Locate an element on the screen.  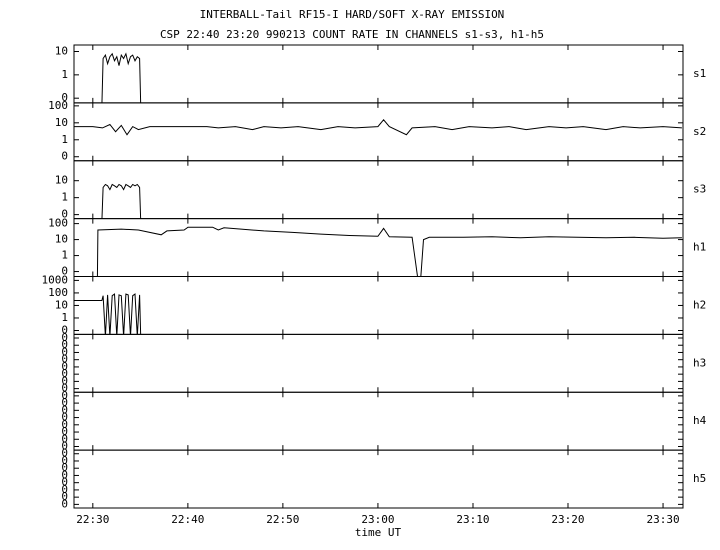
channel-label: h4 is located at coordinates (700, 420).